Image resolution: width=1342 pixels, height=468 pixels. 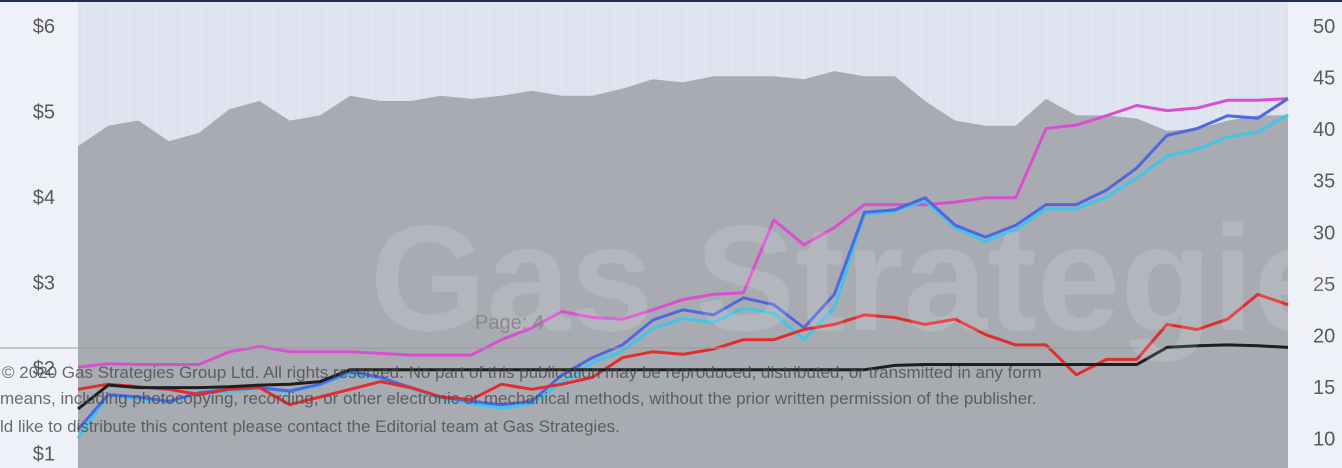 What do you see at coordinates (1324, 388) in the screenshot?
I see `y2-tick-label: 15` at bounding box center [1324, 388].